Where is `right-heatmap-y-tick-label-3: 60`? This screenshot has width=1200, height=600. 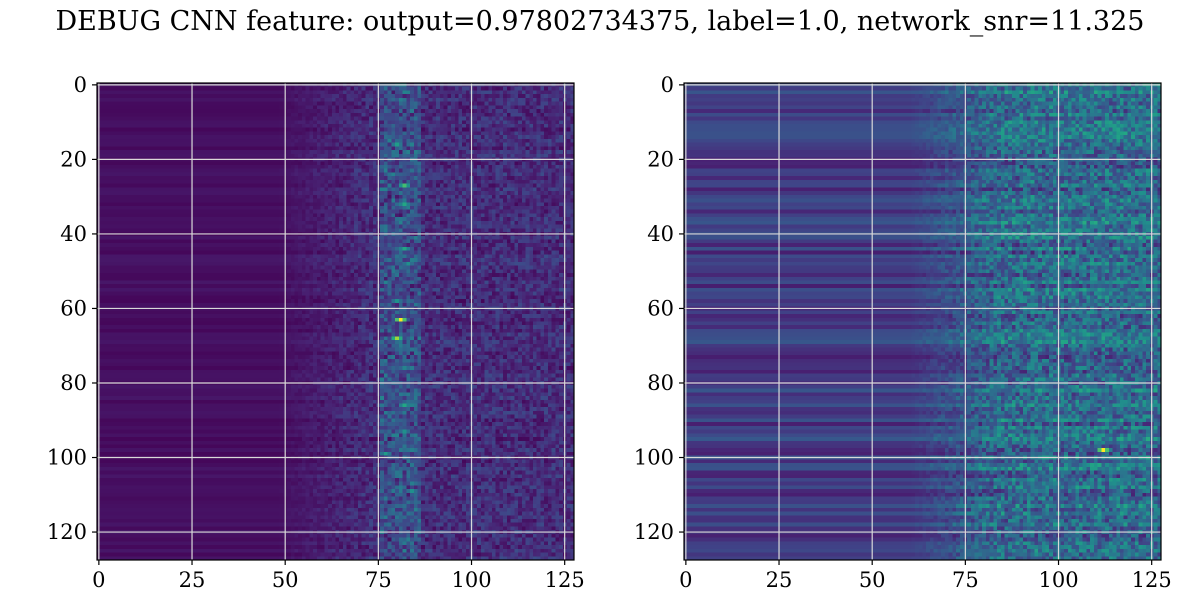 right-heatmap-y-tick-label-3: 60 is located at coordinates (660, 308).